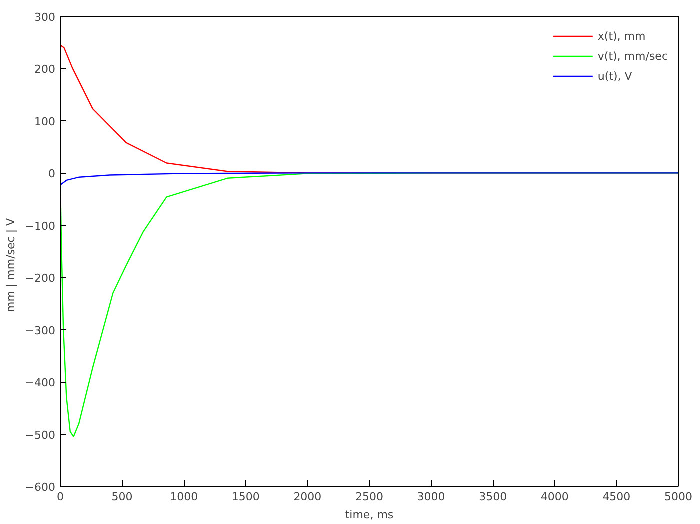  Describe the element at coordinates (45, 69) in the screenshot. I see `y-tick-label: 200` at that location.